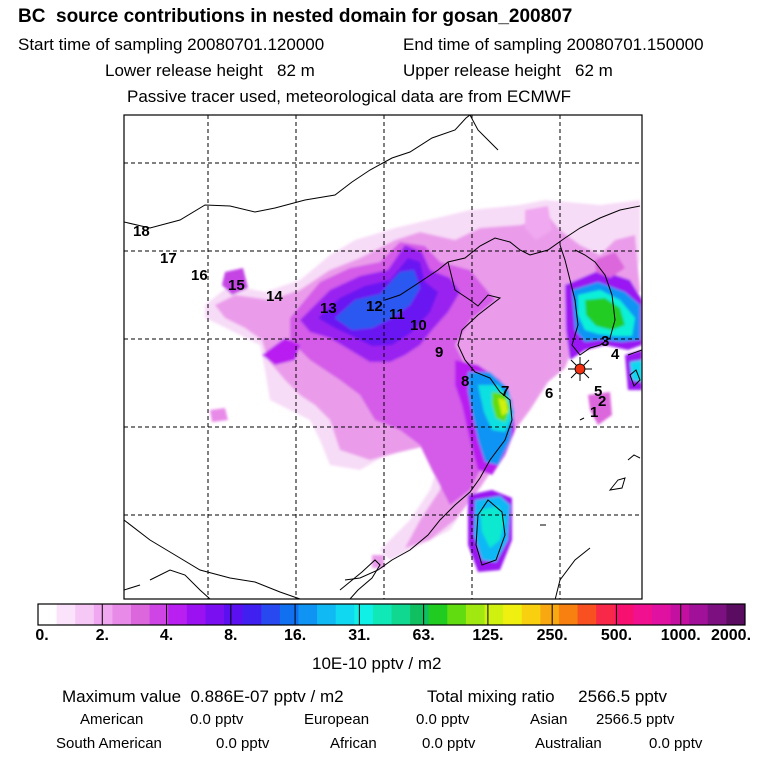 This screenshot has width=768, height=768. What do you see at coordinates (217, 719) in the screenshot?
I see `region-value-american: 0.0 pptv` at bounding box center [217, 719].